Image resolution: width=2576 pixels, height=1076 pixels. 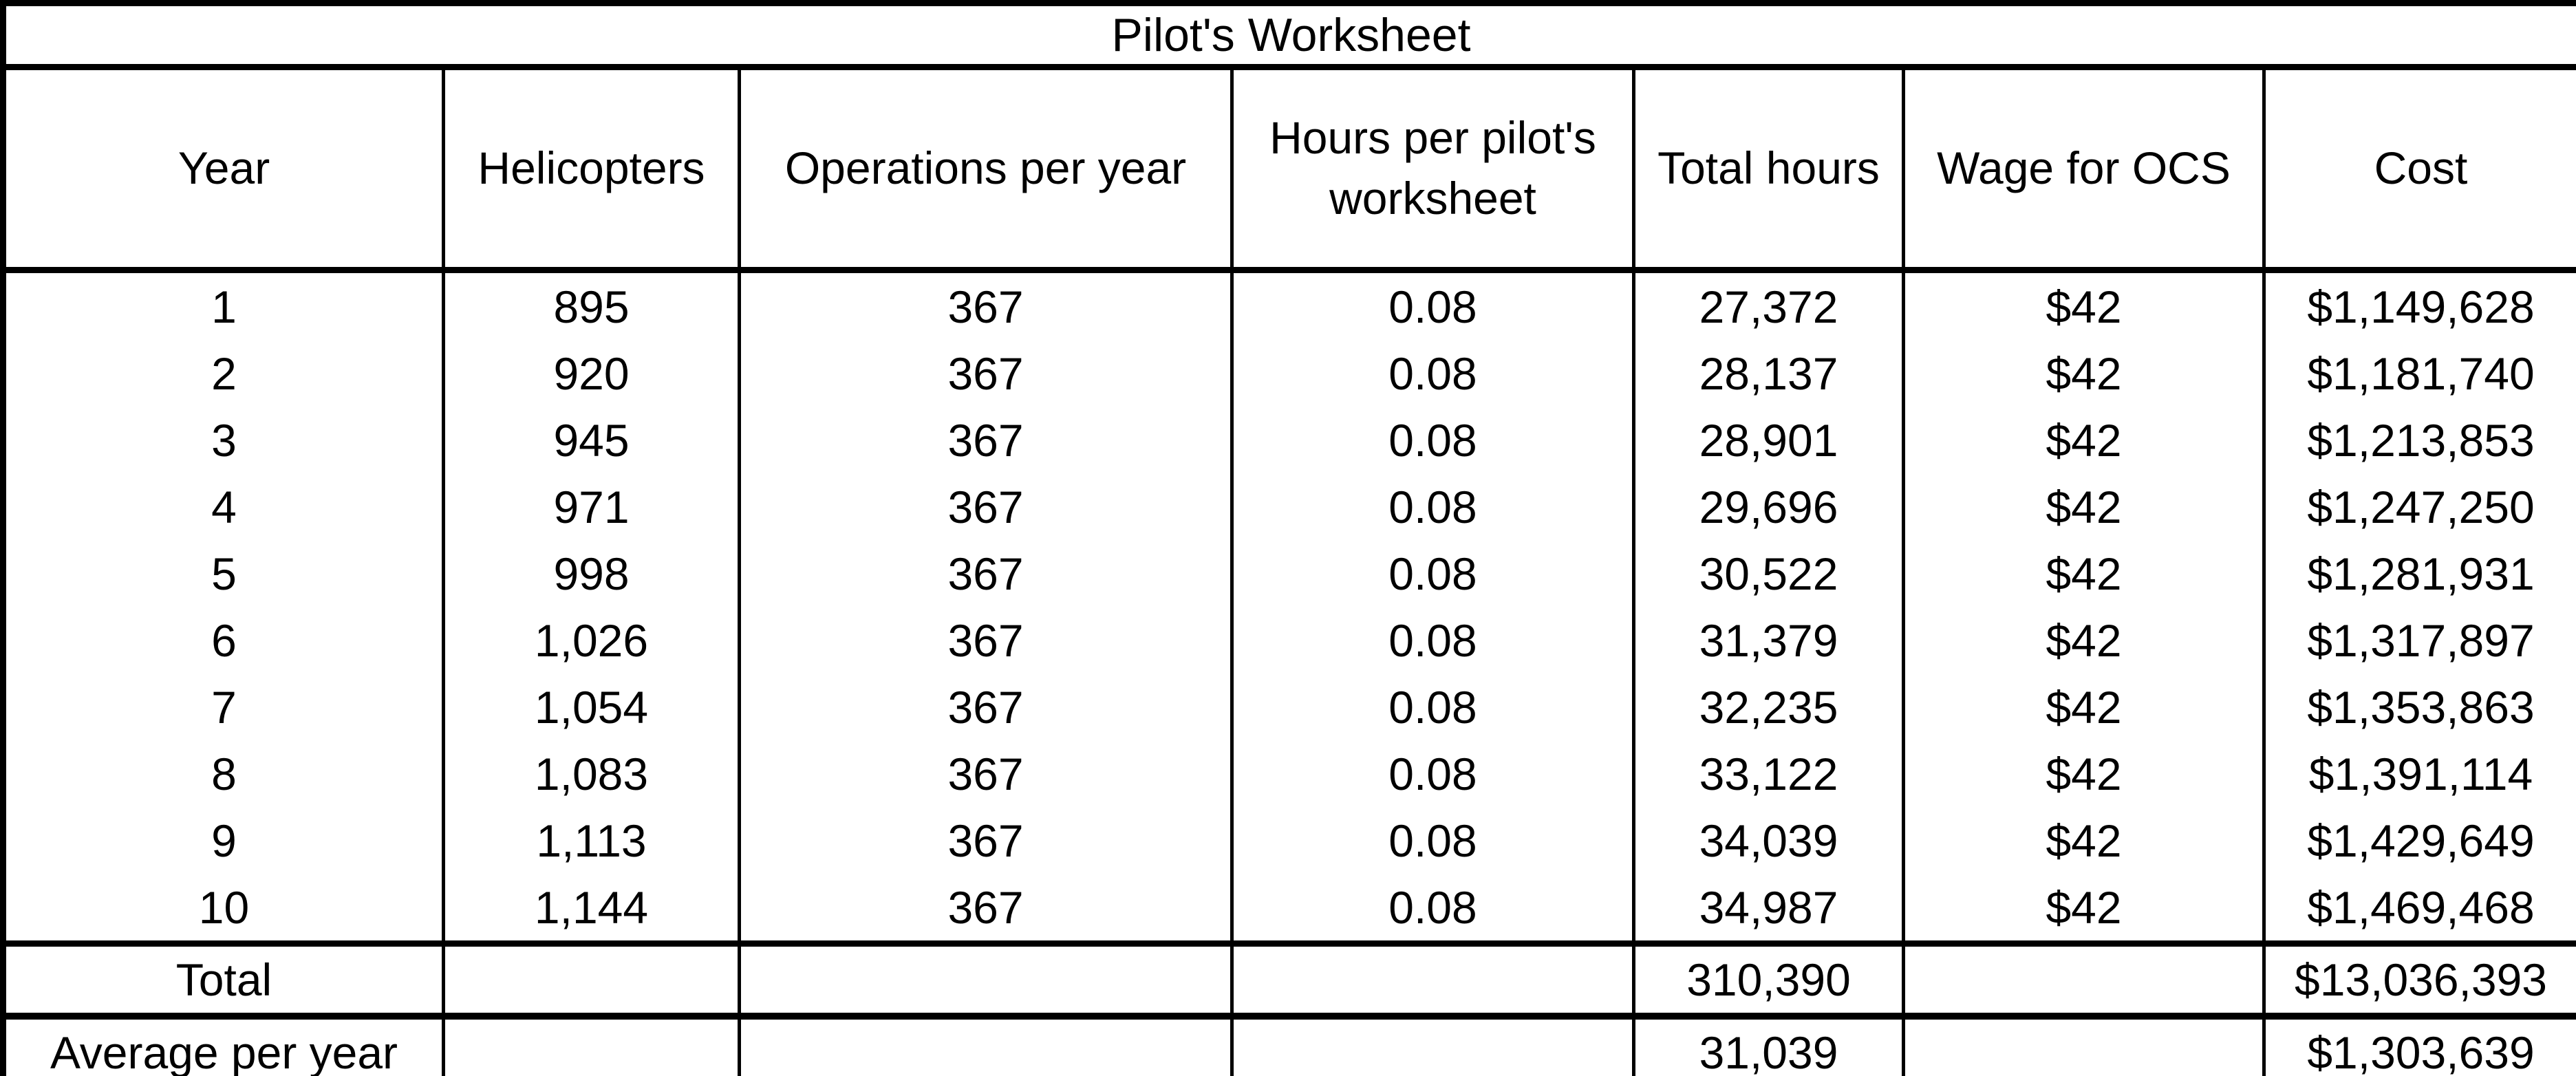 I want to click on cell-cost: $1,181,740, so click(x=2419, y=373).